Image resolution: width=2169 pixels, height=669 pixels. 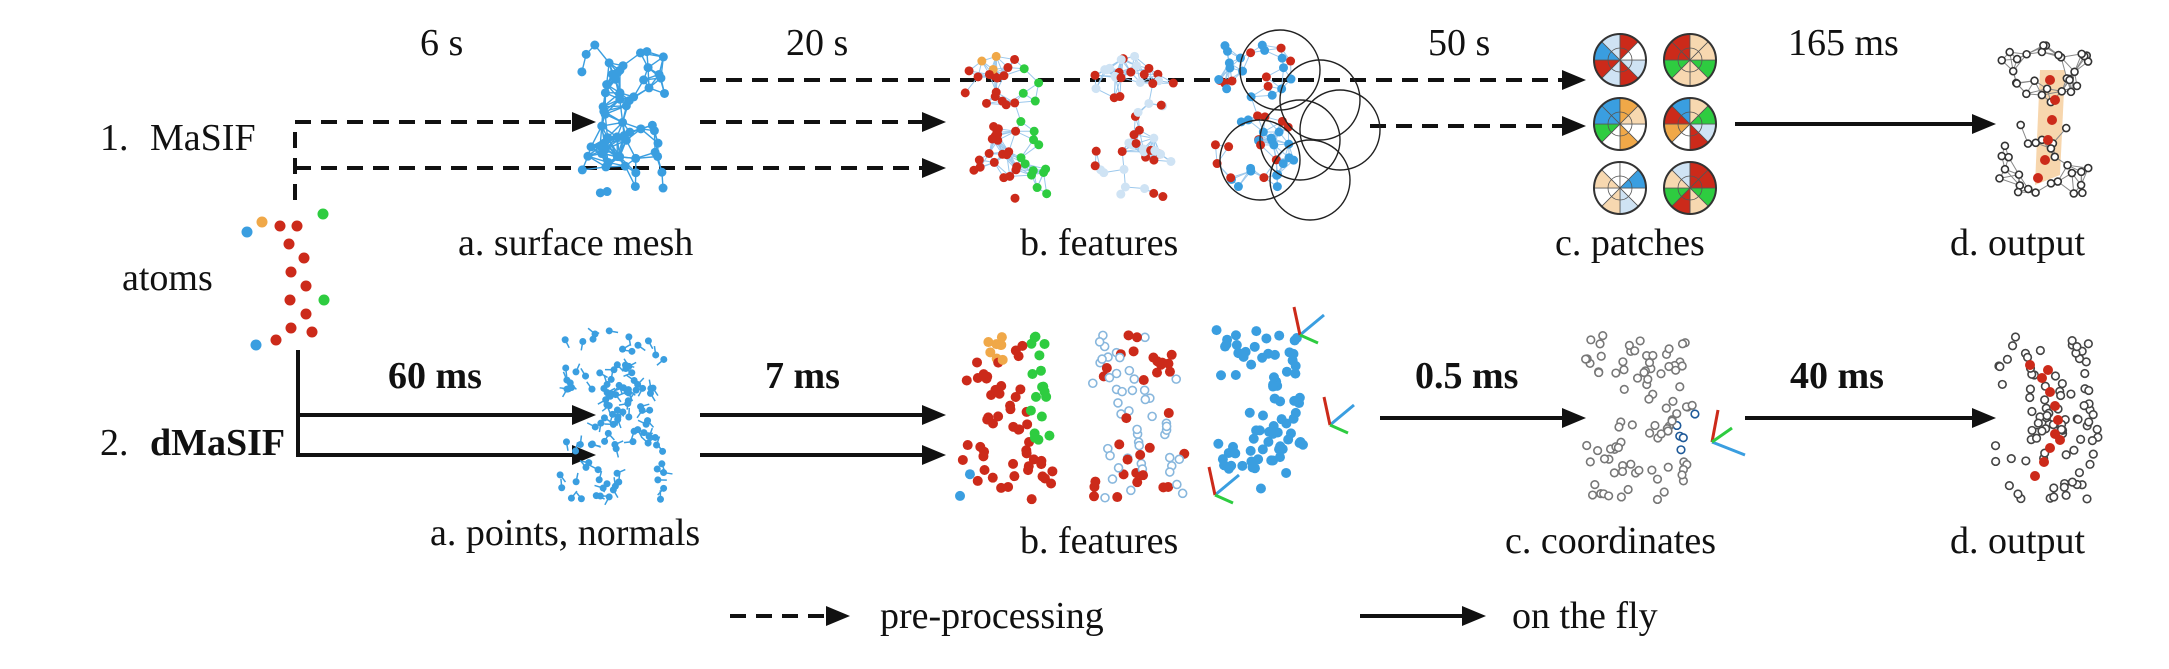 I want to click on arrowhead, so click(x=1574, y=418).